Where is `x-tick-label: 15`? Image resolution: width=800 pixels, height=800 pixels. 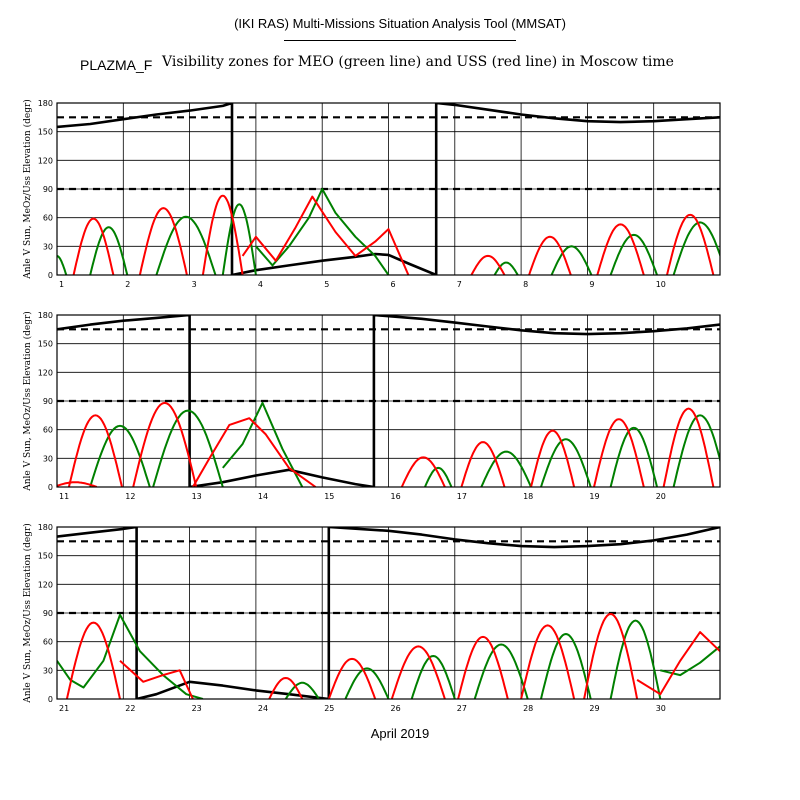 x-tick-label: 15 is located at coordinates (329, 496).